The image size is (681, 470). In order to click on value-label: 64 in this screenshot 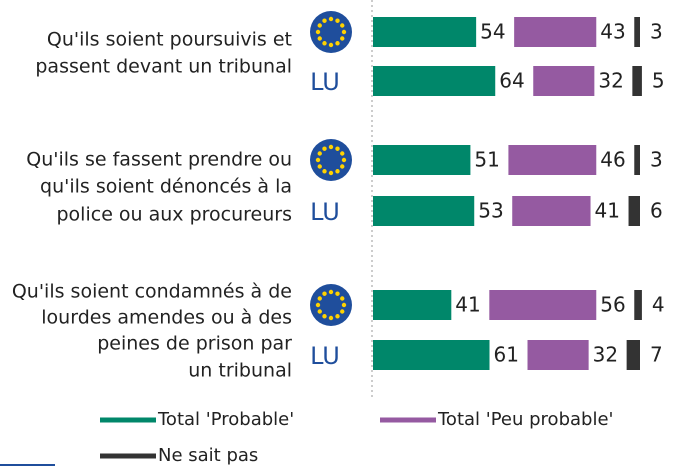, I will do `click(511, 81)`.